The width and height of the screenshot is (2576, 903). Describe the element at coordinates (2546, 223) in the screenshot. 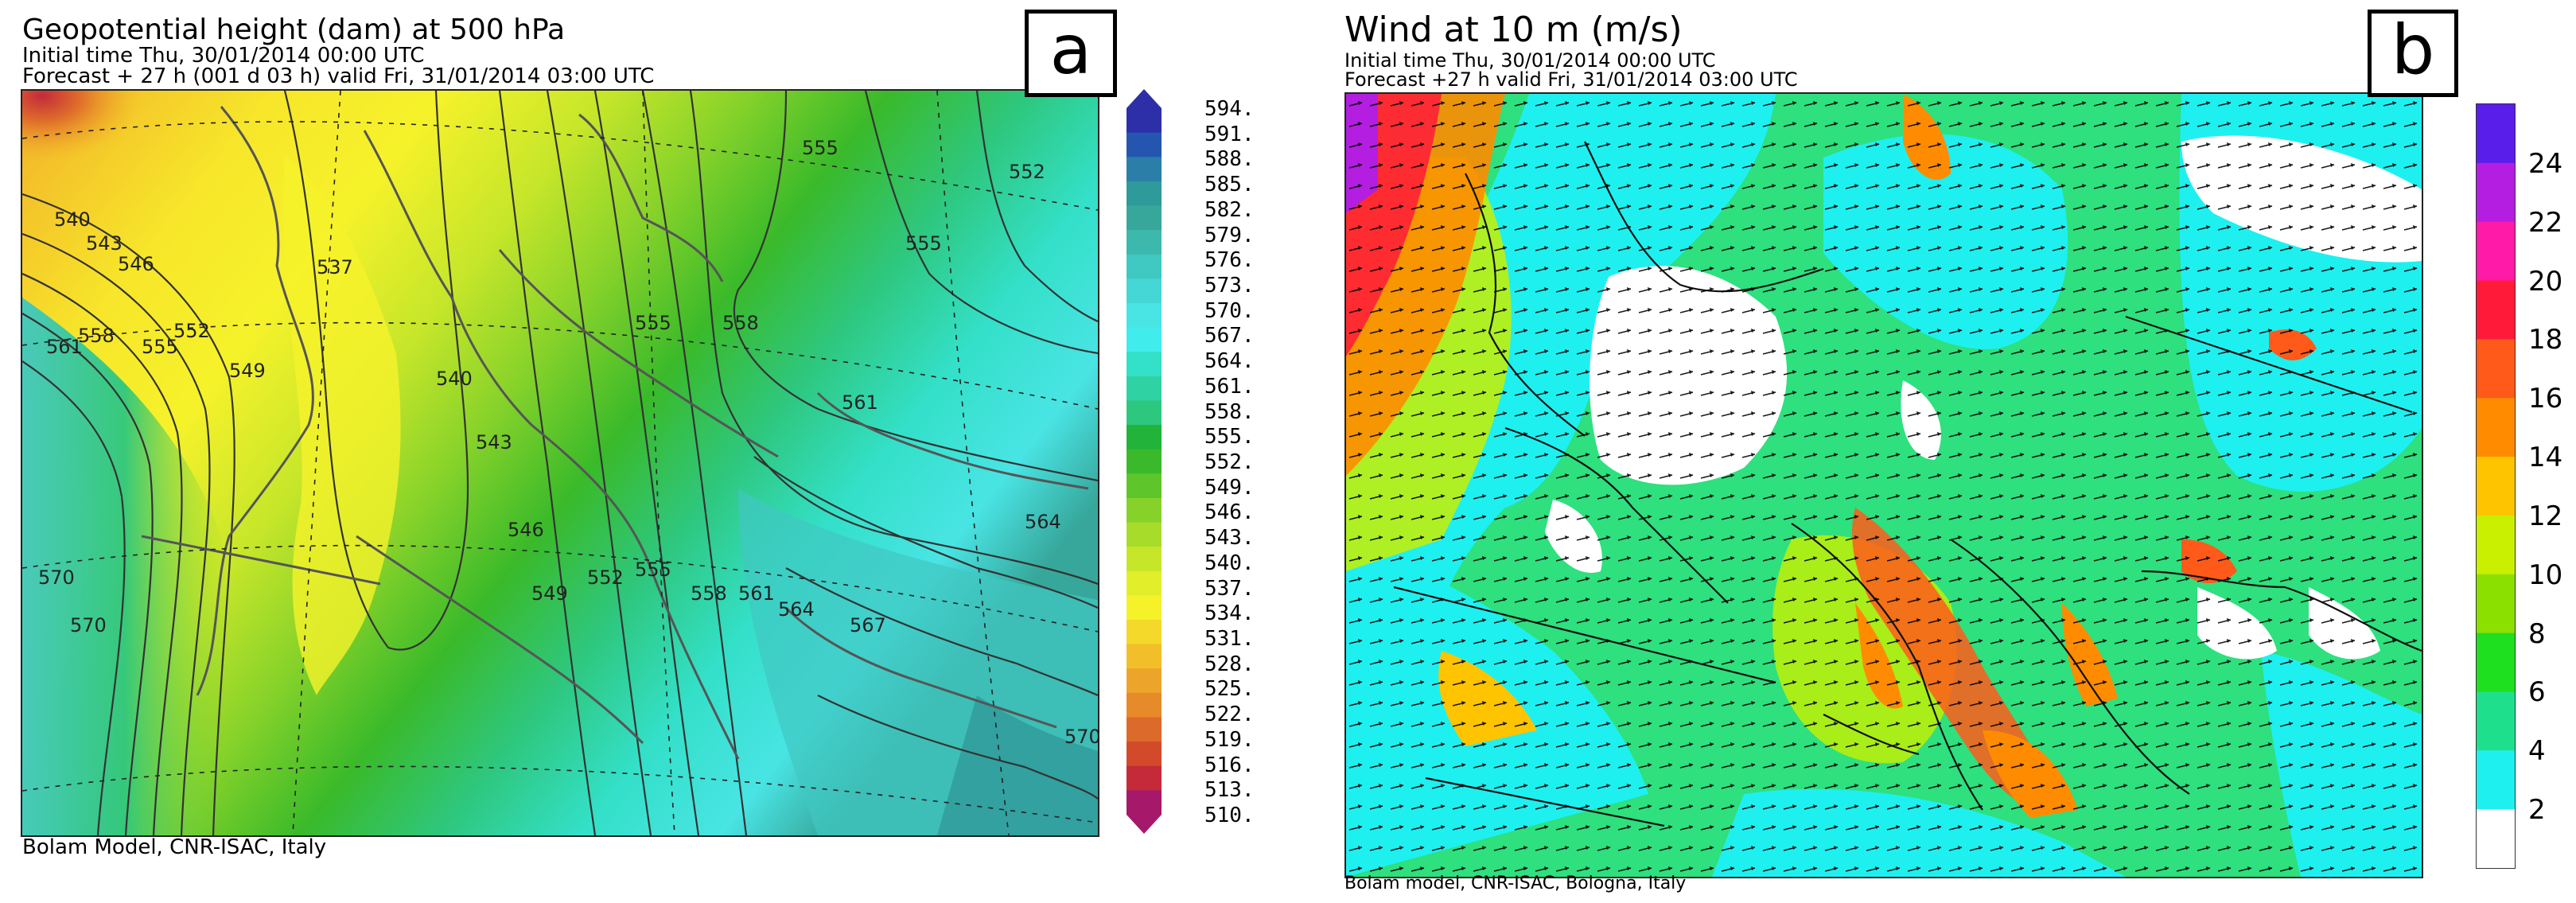

I see `colorbar-label: 22` at that location.